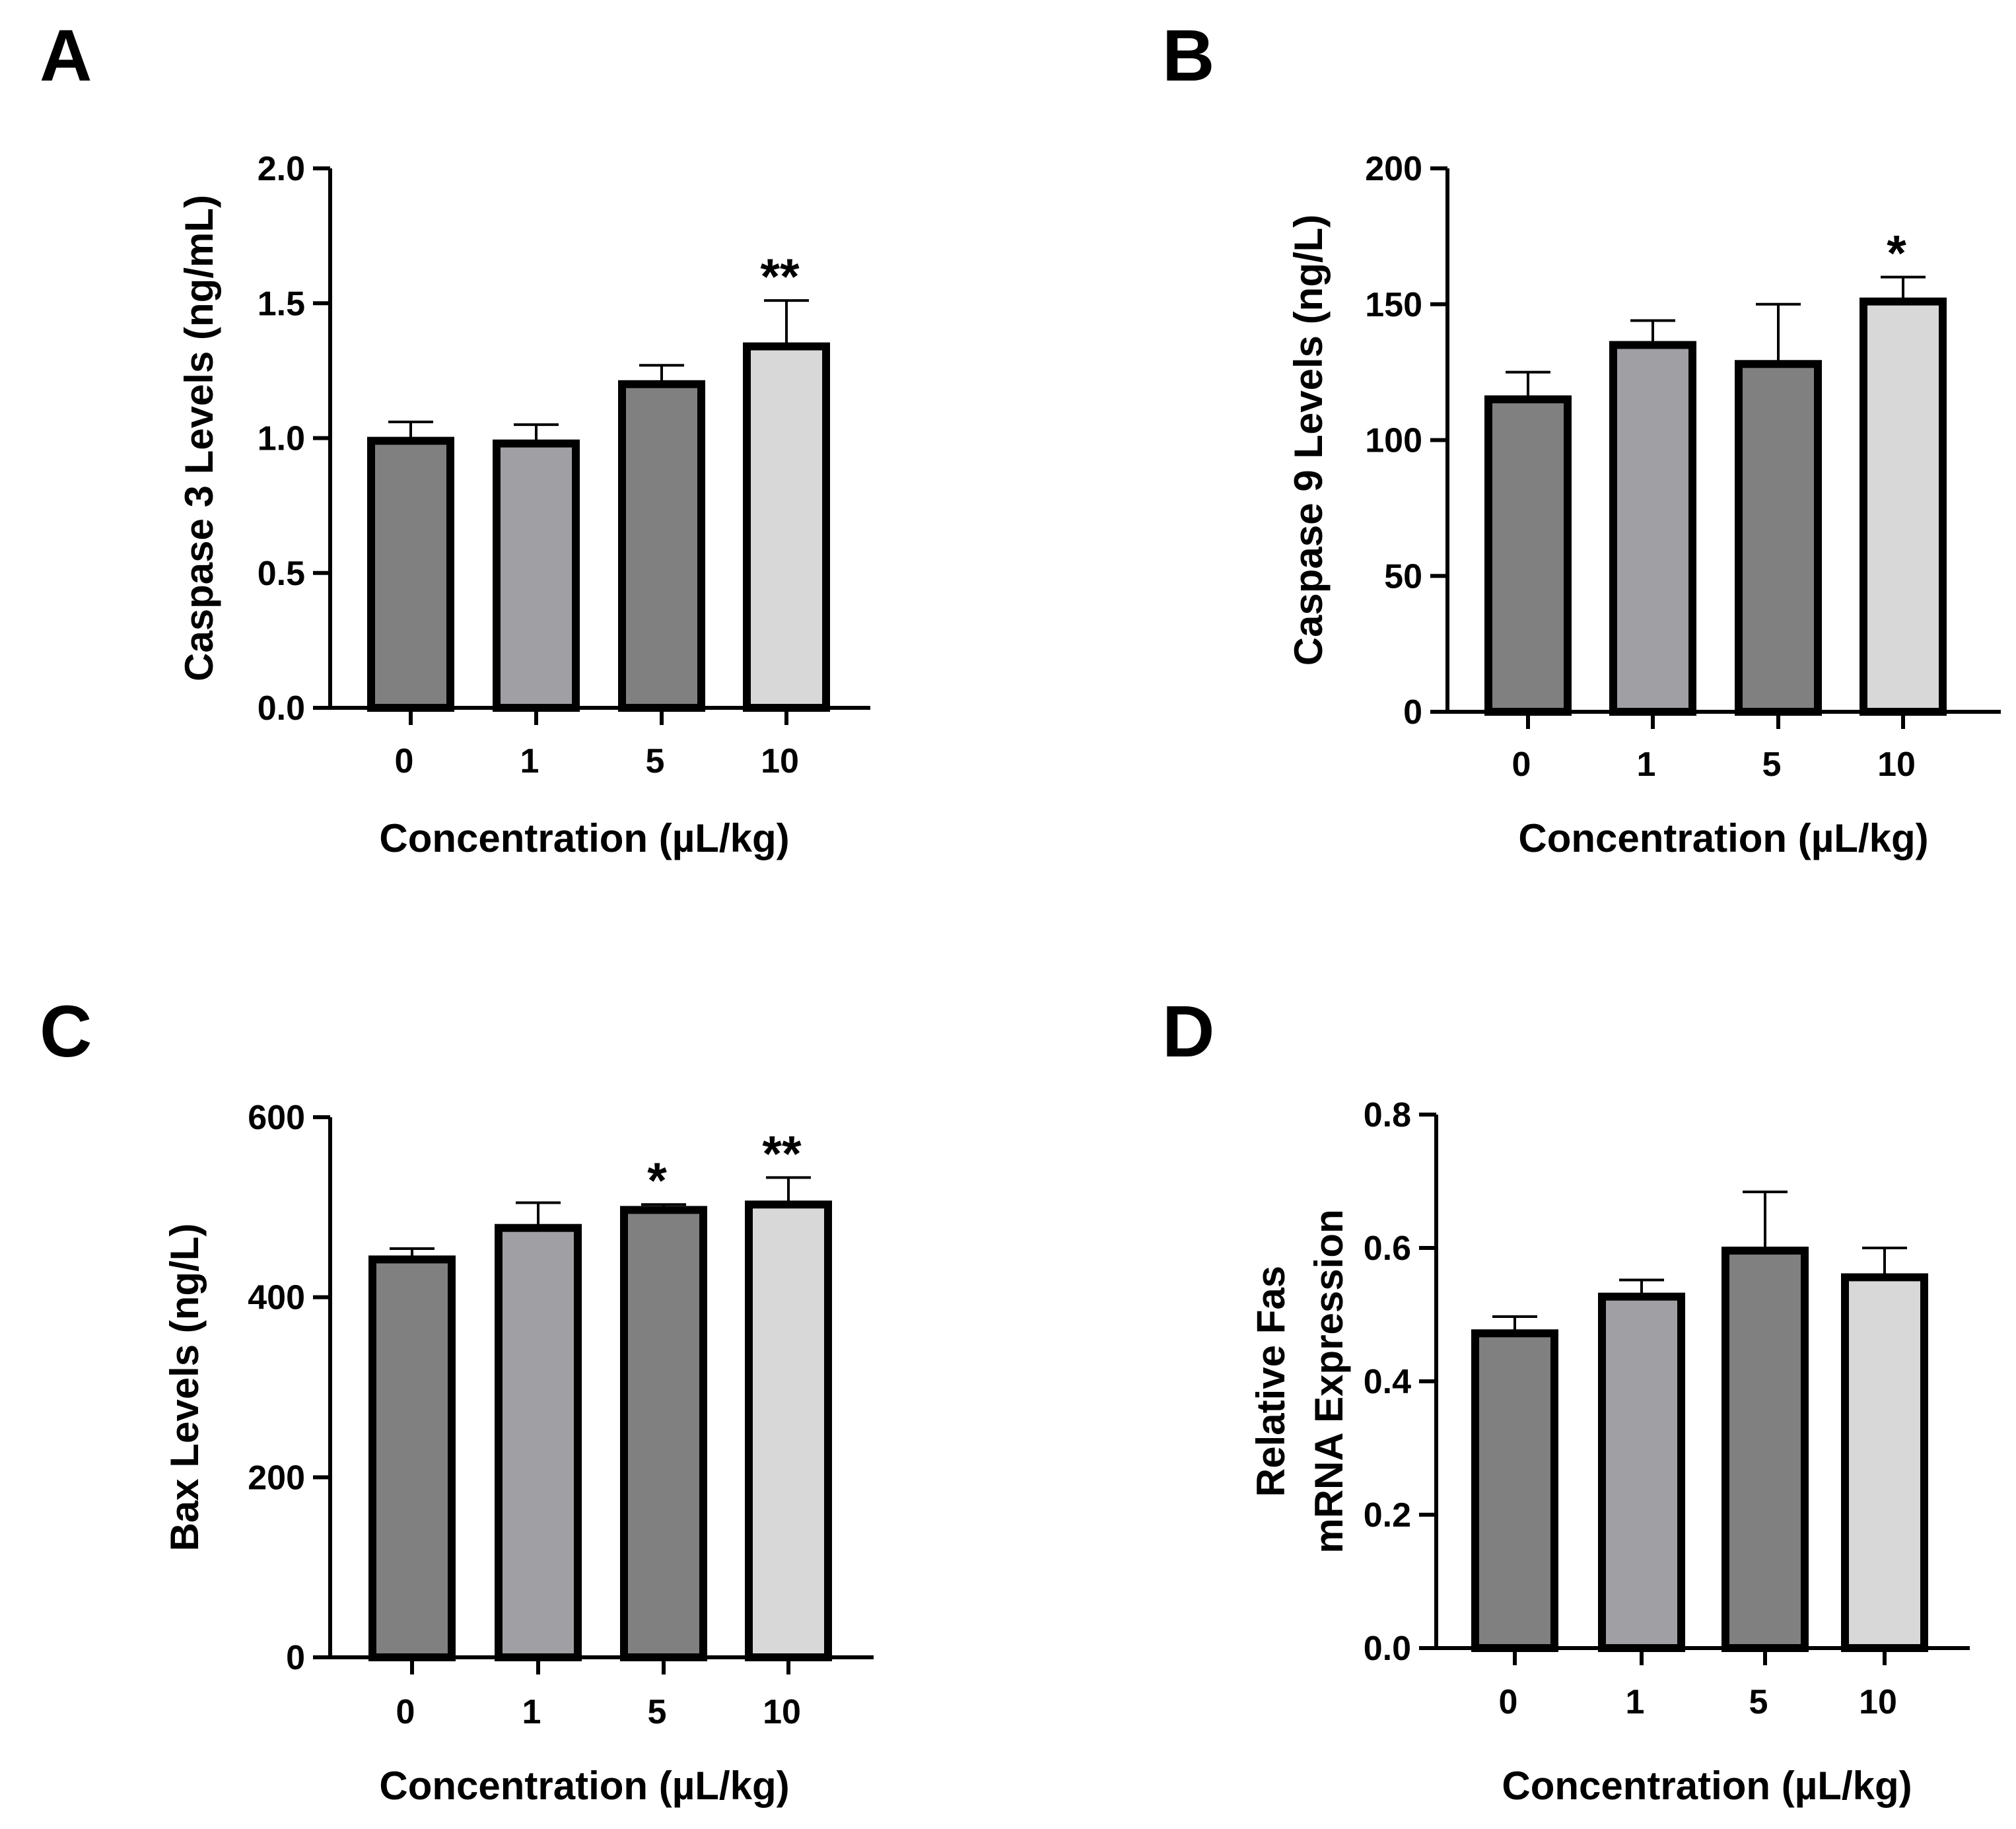 This screenshot has width=2016, height=1829. Describe the element at coordinates (281, 574) in the screenshot. I see `y-tick-label: 0.5` at that location.